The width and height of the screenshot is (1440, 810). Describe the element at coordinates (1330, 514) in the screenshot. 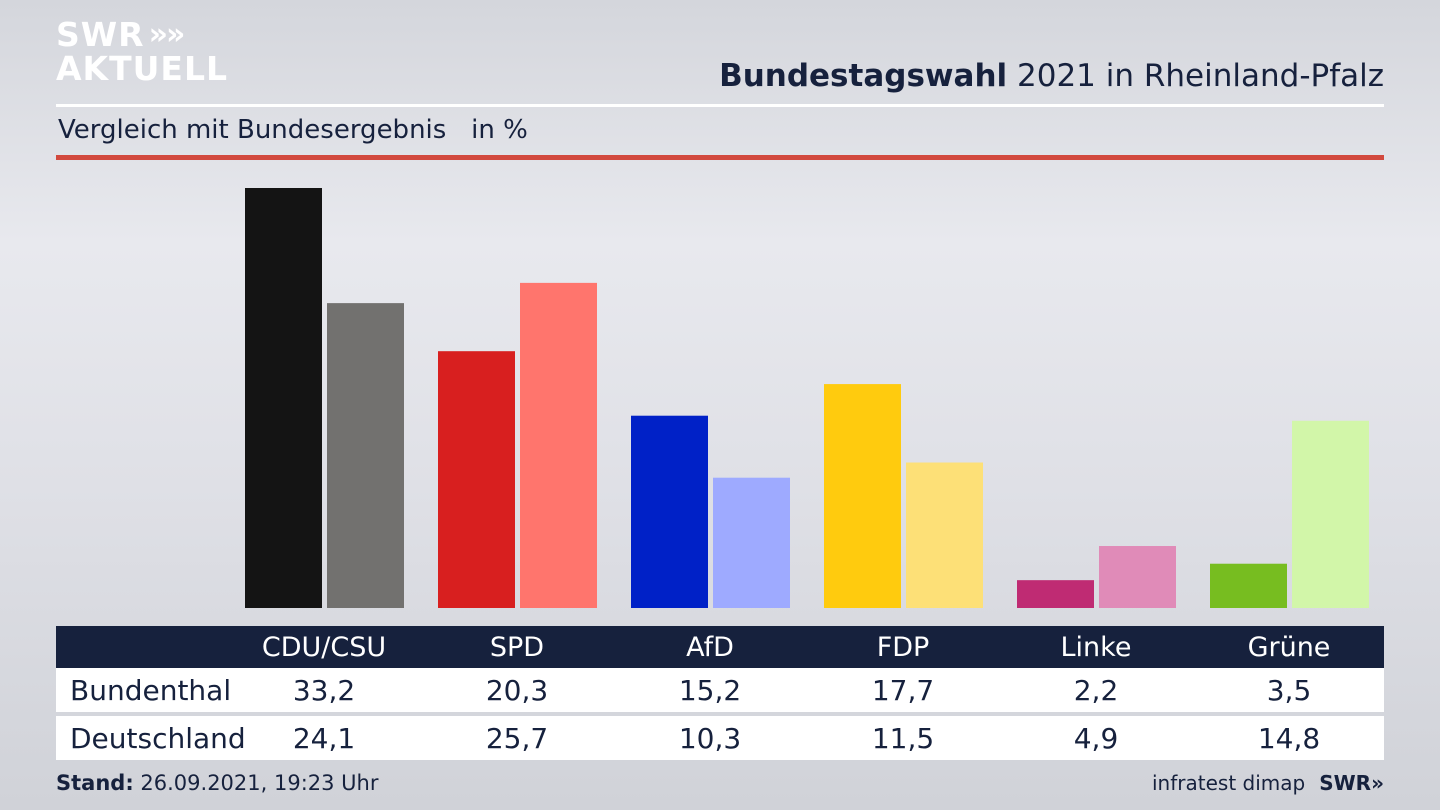

I see `bar-gr-ne-deutschland` at that location.